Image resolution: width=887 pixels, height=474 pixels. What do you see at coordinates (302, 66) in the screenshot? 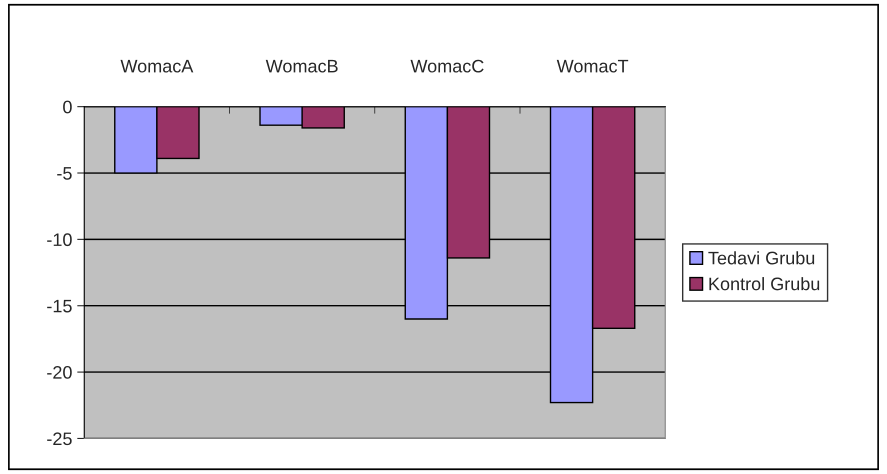
I see `x-tick-label: WomacB` at bounding box center [302, 66].